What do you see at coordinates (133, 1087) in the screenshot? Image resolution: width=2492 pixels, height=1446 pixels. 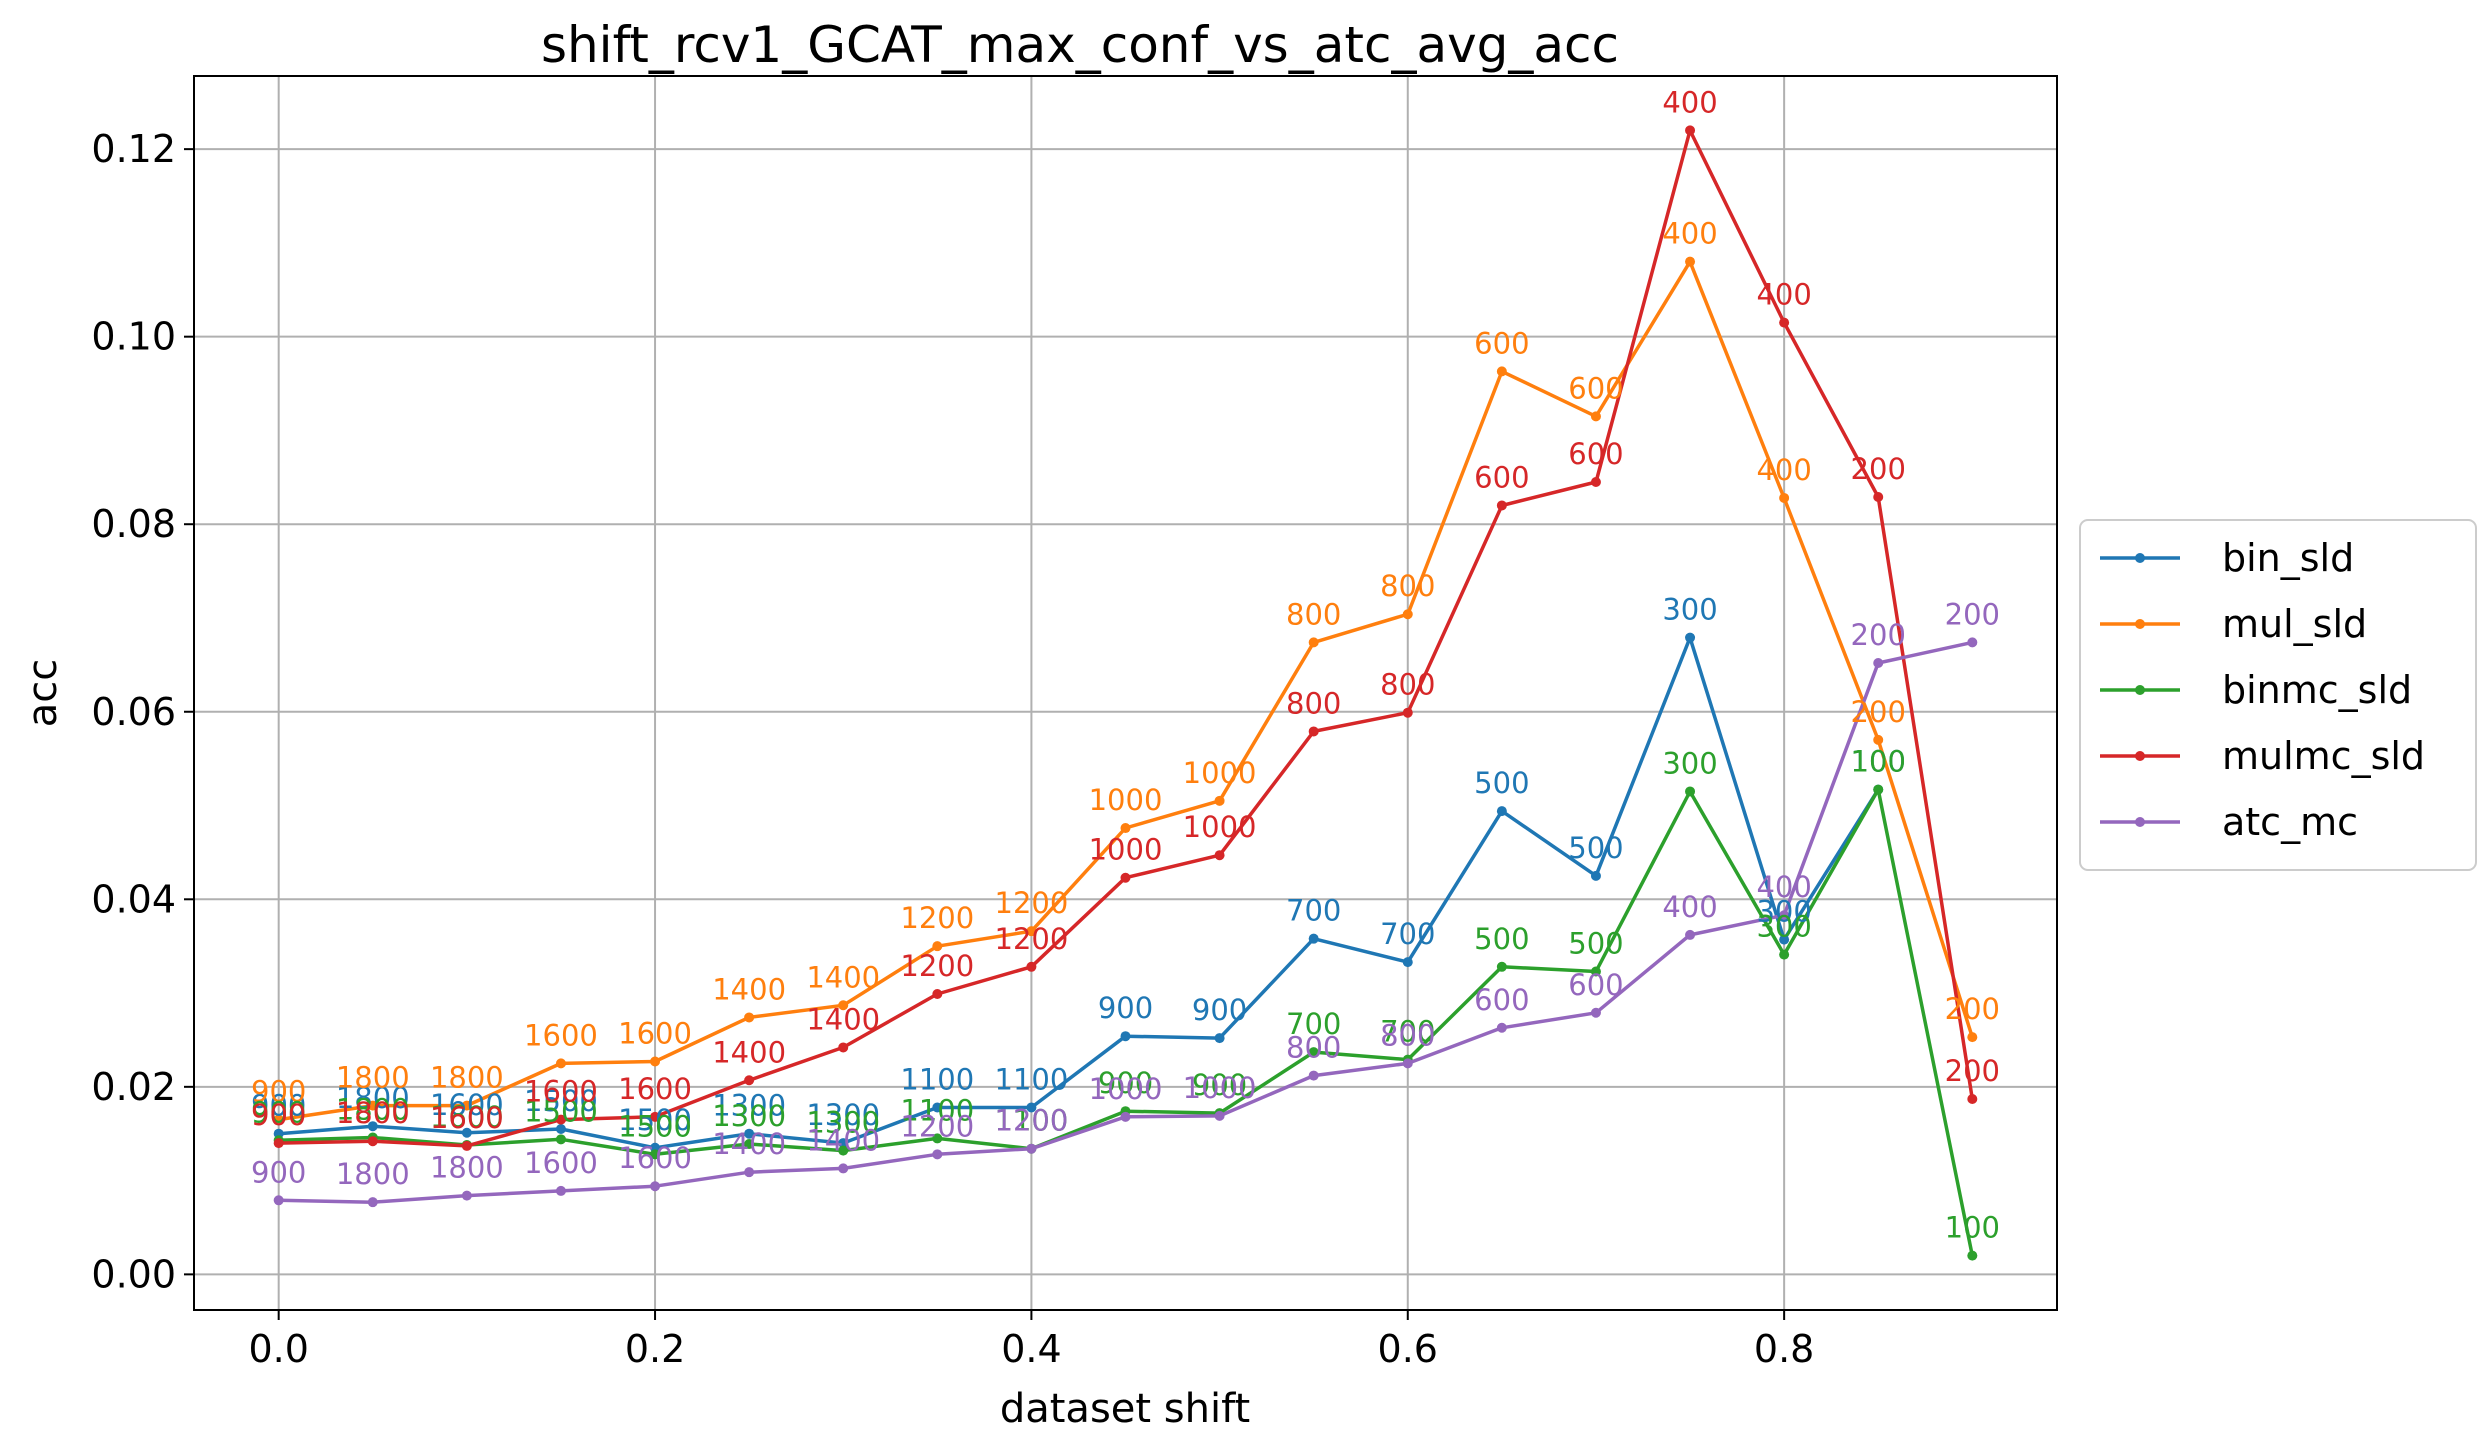 I see `y-tick-label: 0.02` at bounding box center [133, 1087].